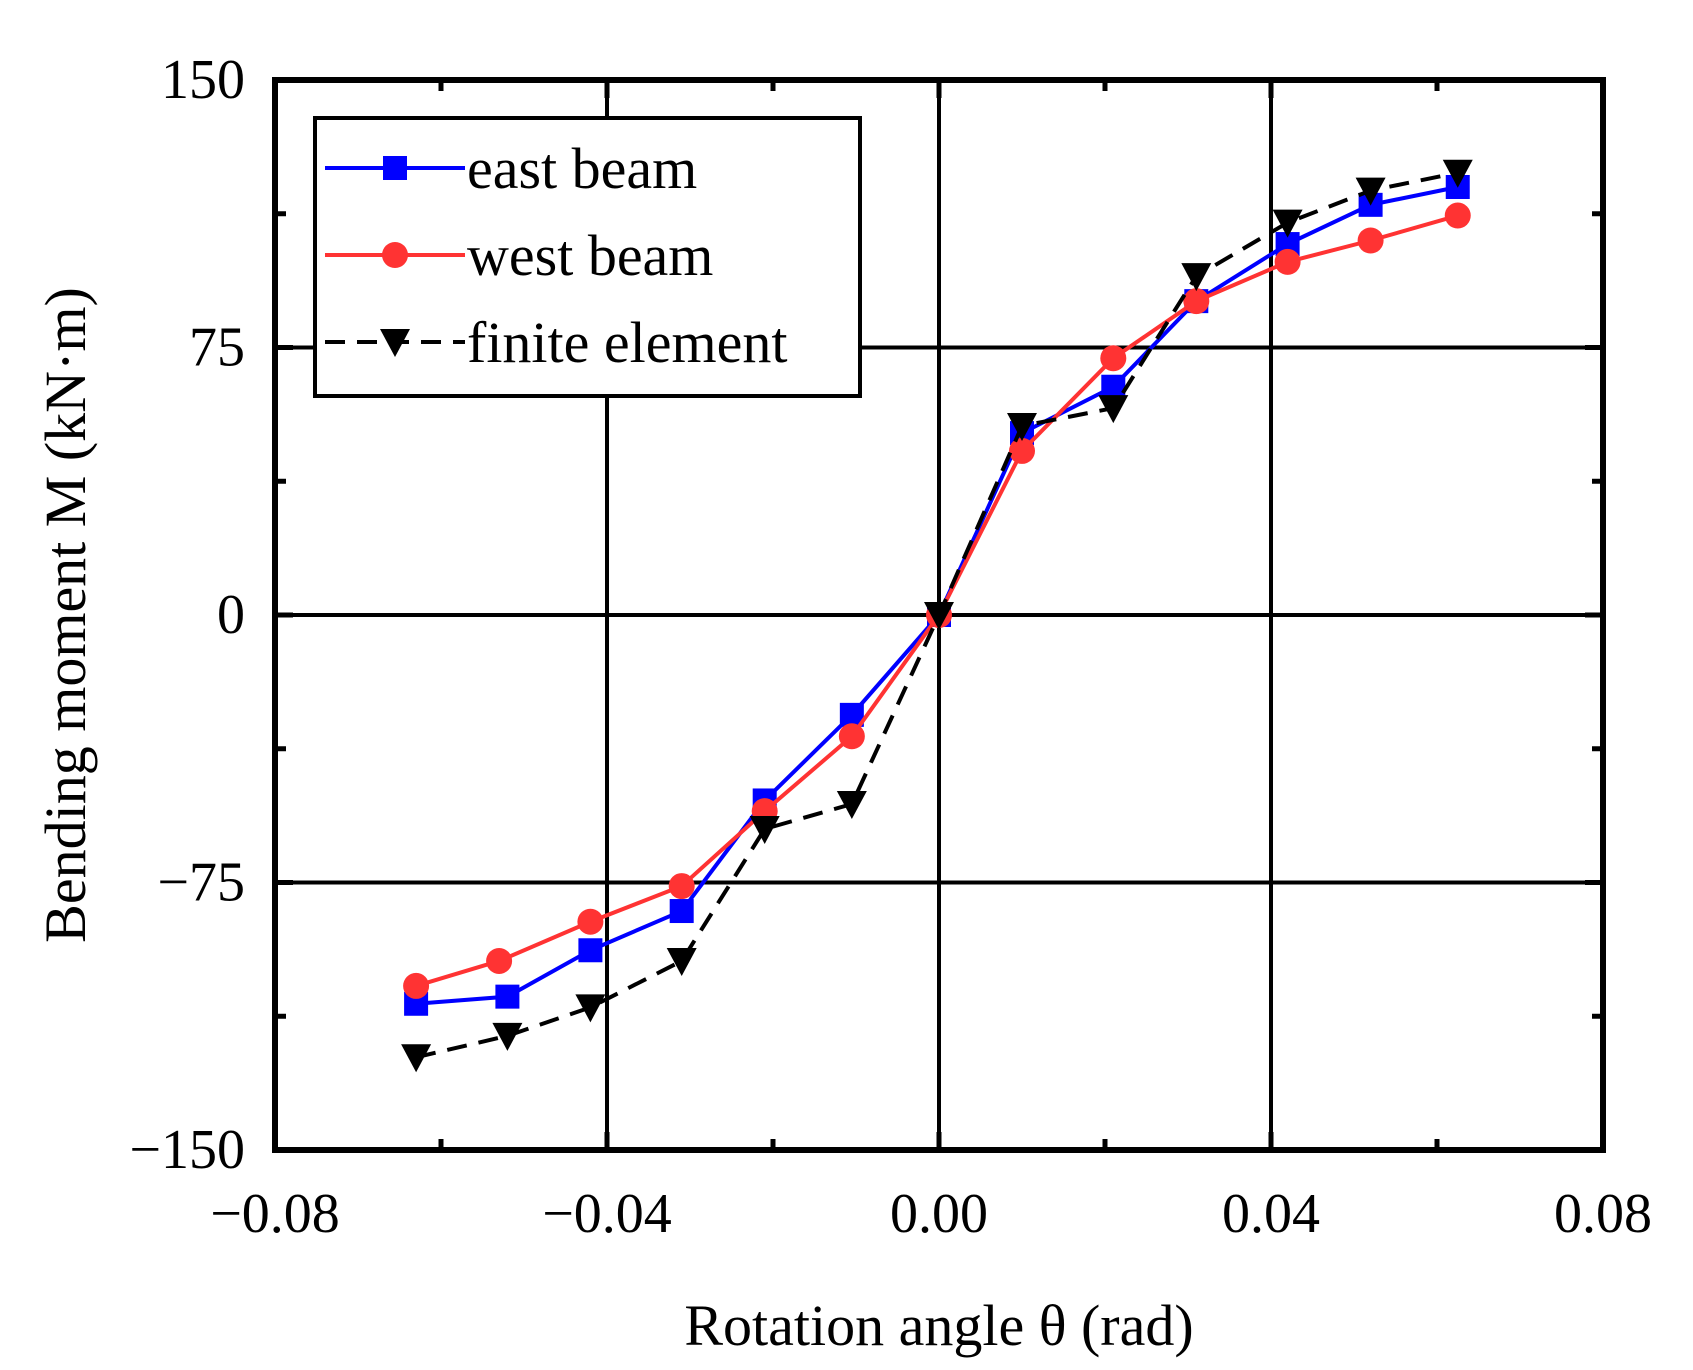 This screenshot has height=1370, width=1693. What do you see at coordinates (65, 615) in the screenshot?
I see `y-axis-title: Bending moment M (kN·m)` at bounding box center [65, 615].